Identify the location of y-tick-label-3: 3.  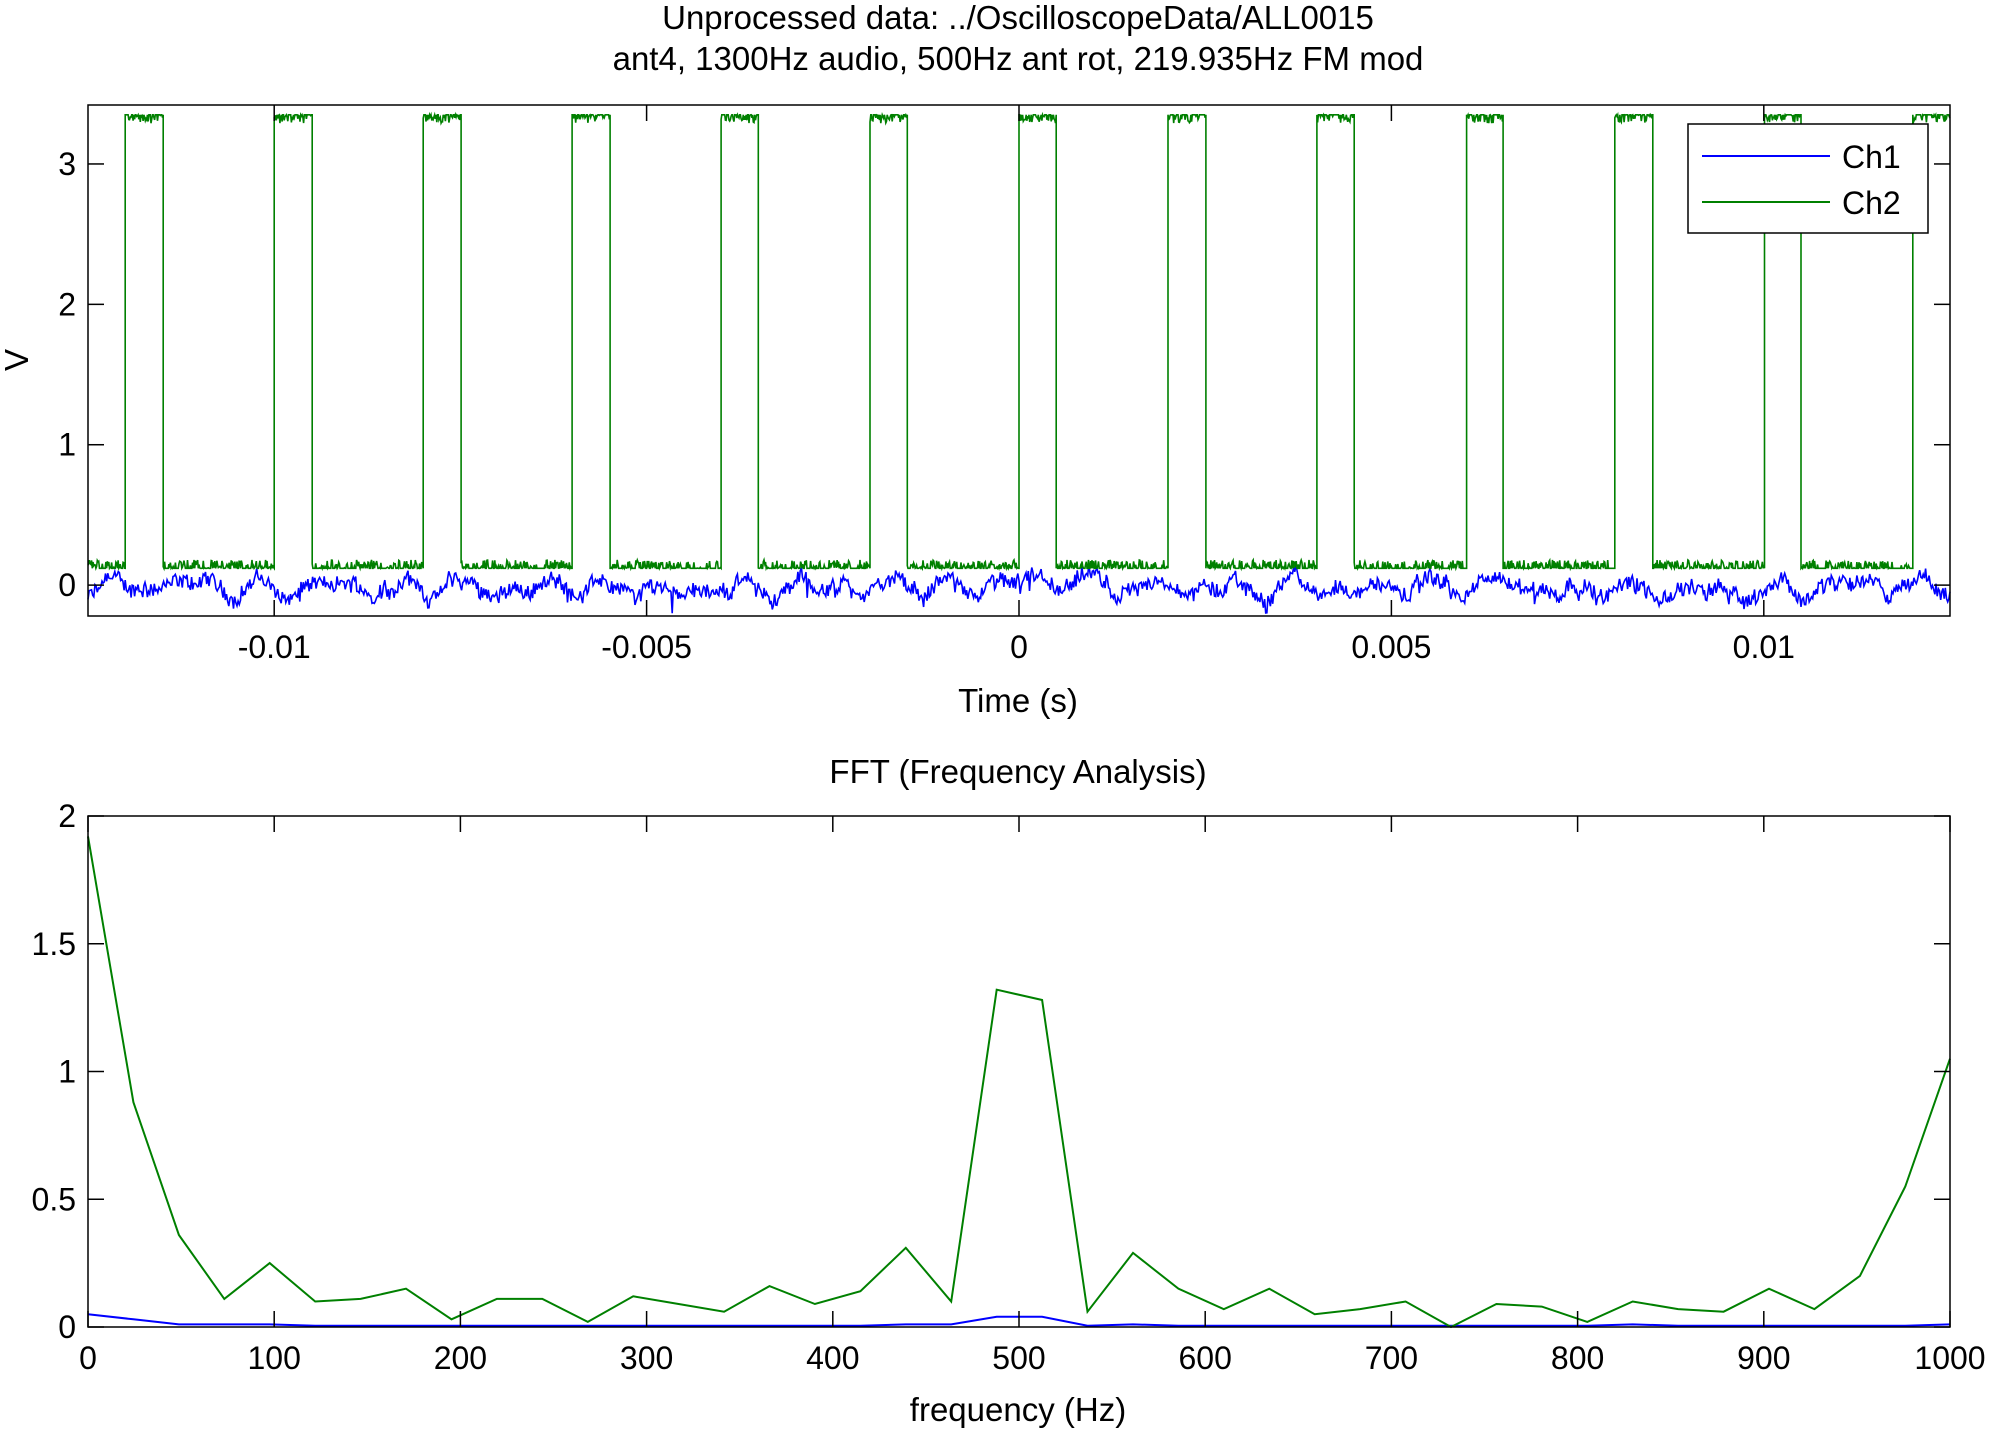
(67, 164).